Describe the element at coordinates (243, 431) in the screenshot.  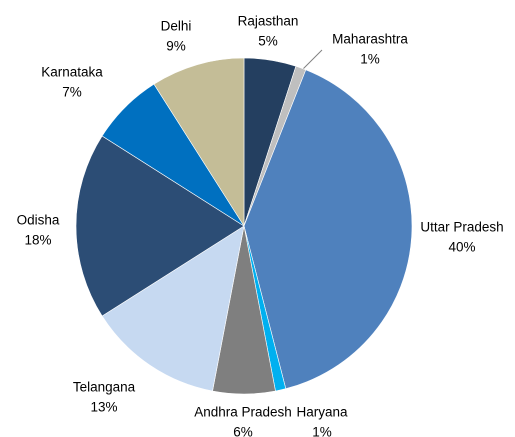
I see `slice-value-label: 6%` at that location.